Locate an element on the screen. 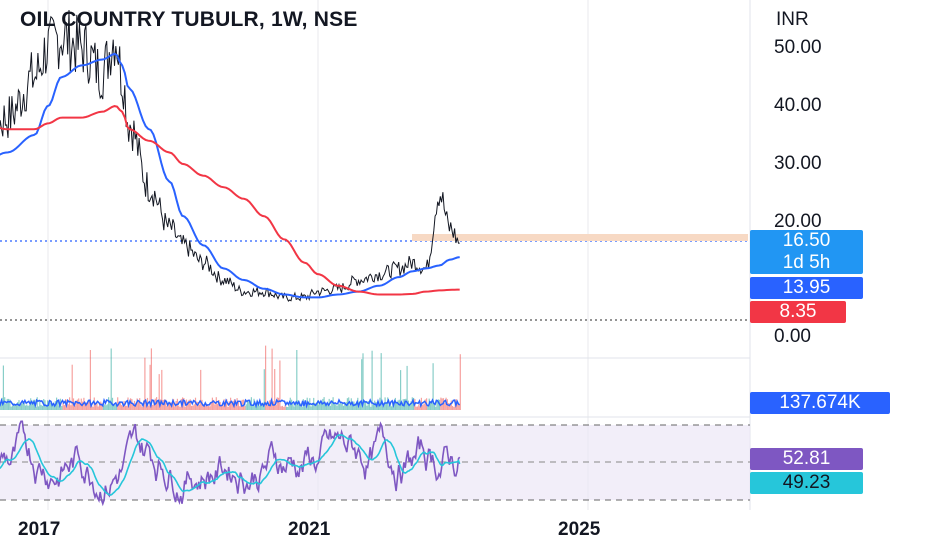  resistance-zone is located at coordinates (580, 237).